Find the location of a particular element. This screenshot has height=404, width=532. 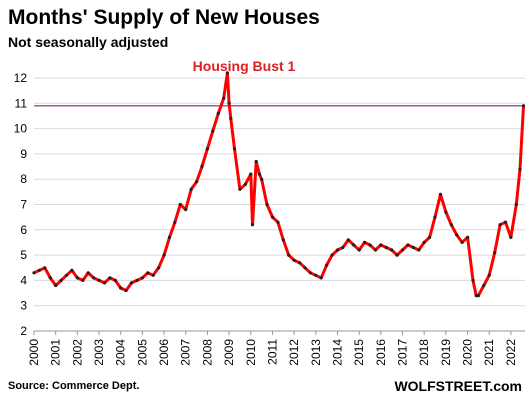

y-tick-label: 3 is located at coordinates (23, 306).